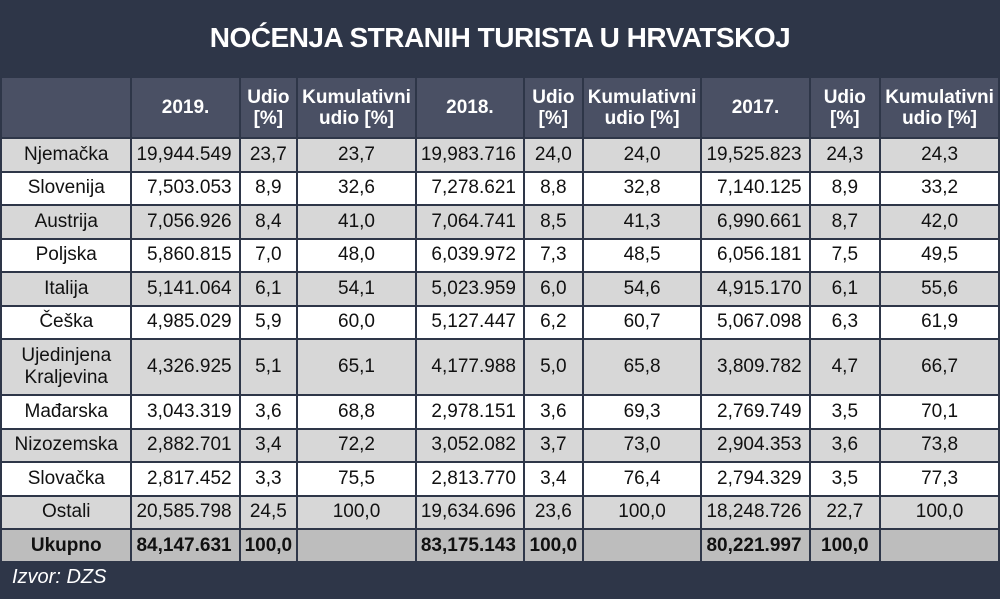 Image resolution: width=1000 pixels, height=599 pixels. What do you see at coordinates (185, 289) in the screenshot?
I see `value-cell: 5,141.064` at bounding box center [185, 289].